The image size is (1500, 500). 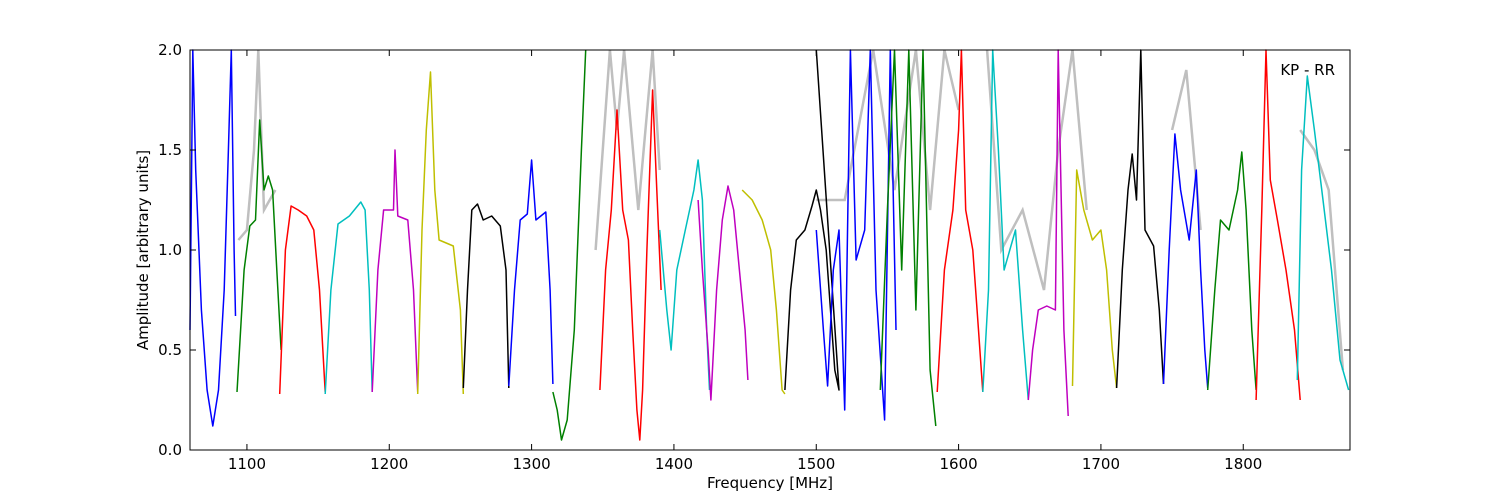 What do you see at coordinates (170, 350) in the screenshot?
I see `y-tick-label: 0.5` at bounding box center [170, 350].